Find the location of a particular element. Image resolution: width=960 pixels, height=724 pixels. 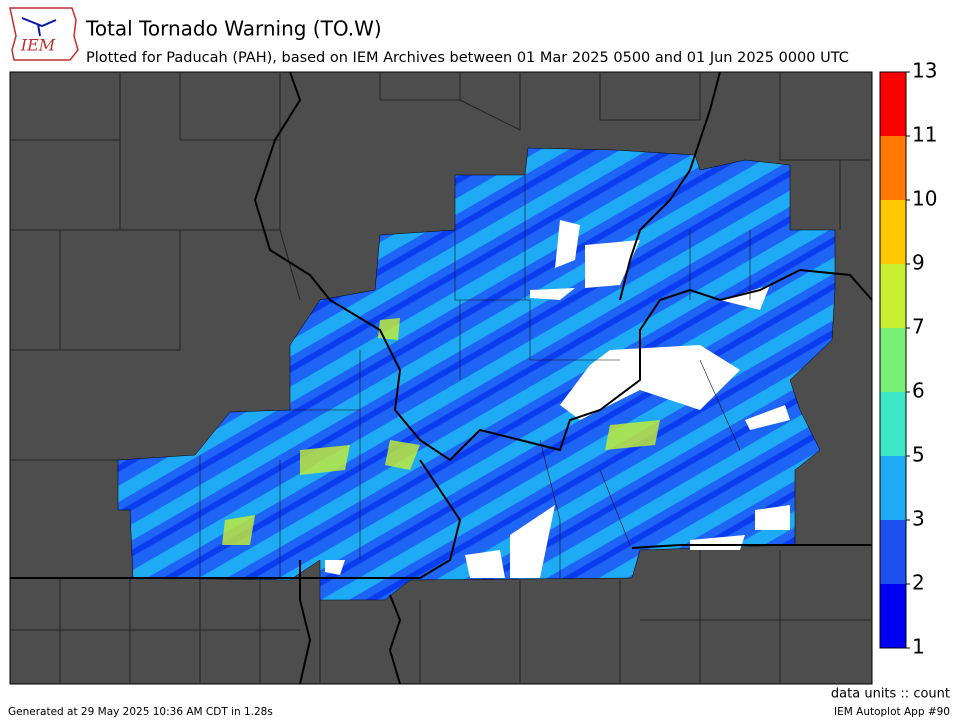

colorbar-tick-label: 11 is located at coordinates (924, 135).